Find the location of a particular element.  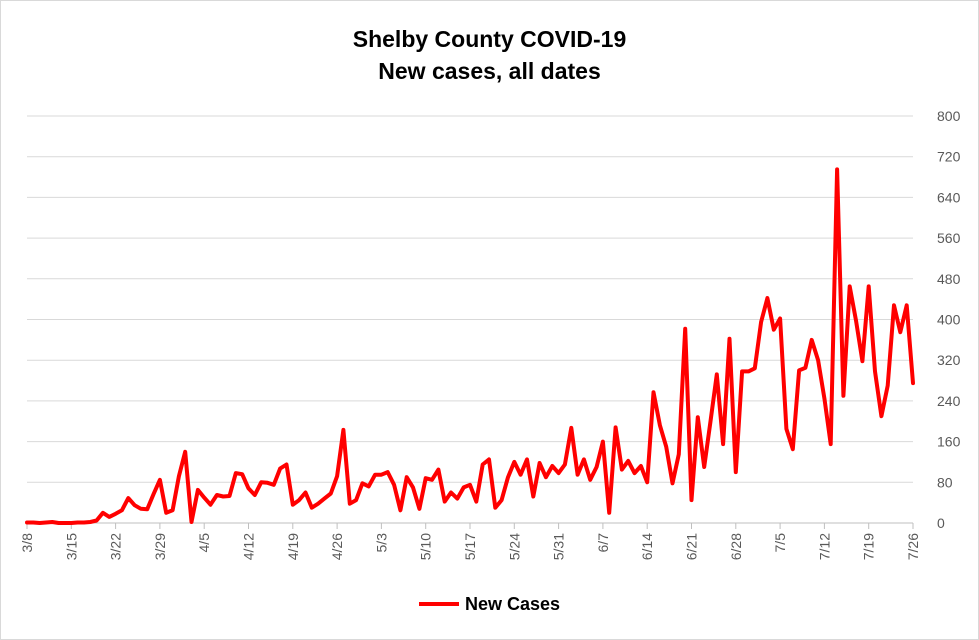

x-tick-label: 4/26 is located at coordinates (337, 546).